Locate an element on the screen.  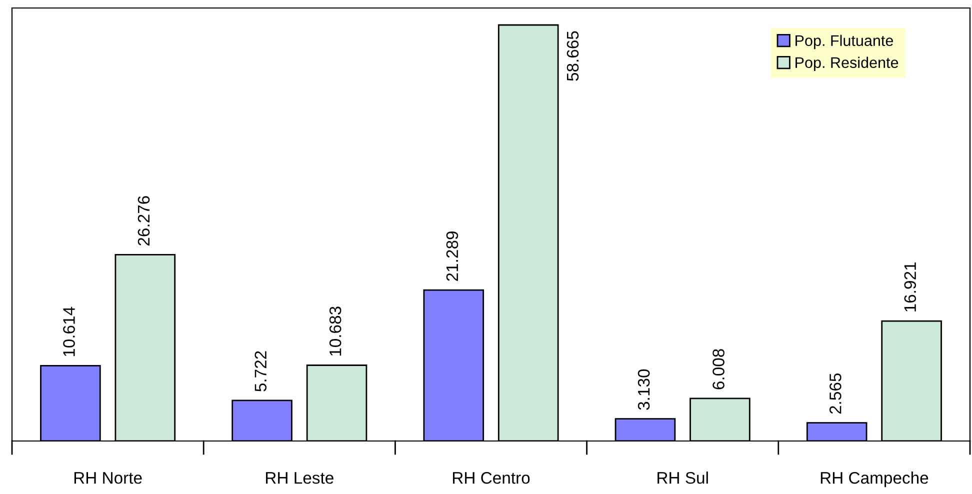
x-tick-label: RH Sul is located at coordinates (683, 478).